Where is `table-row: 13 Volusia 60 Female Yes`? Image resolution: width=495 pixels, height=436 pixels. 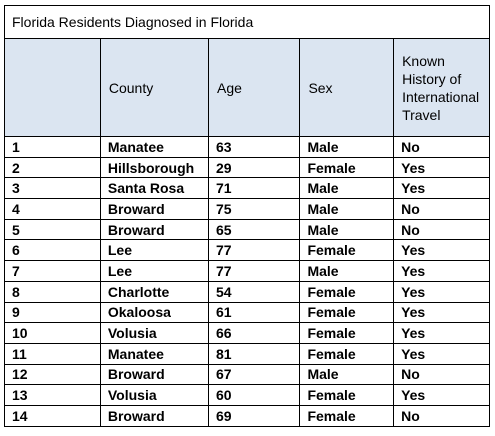
table-row: 13 Volusia 60 Female Yes is located at coordinates (247, 395).